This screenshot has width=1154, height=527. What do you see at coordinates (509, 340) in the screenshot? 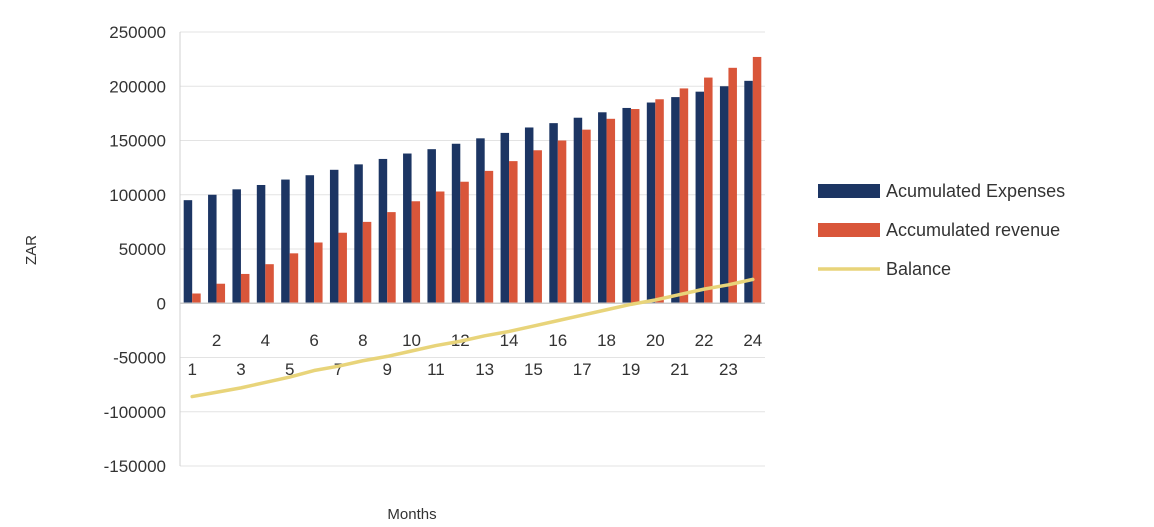
I see `x-tick-label: 14` at bounding box center [509, 340].